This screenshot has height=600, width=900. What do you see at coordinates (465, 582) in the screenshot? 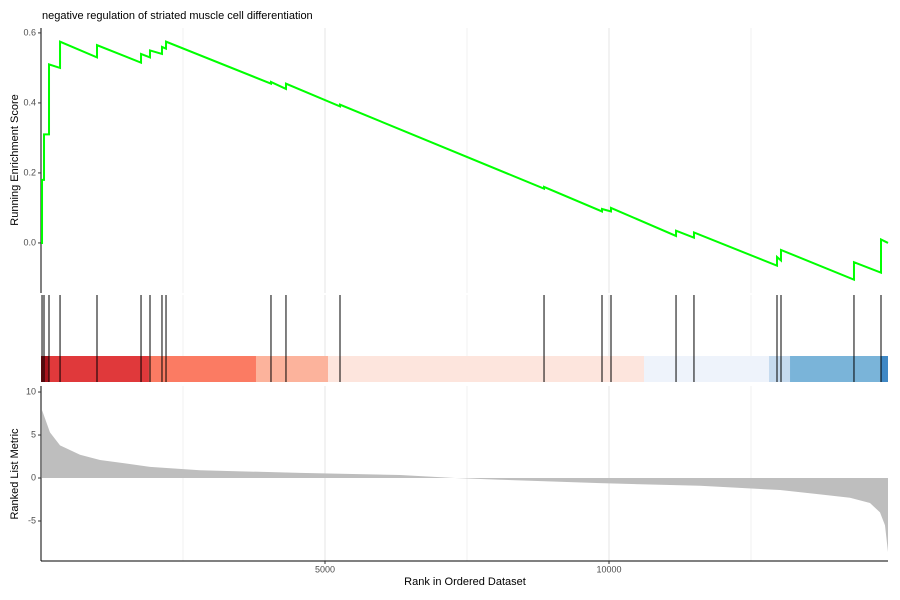
I see `x-axis-title: Rank in Ordered Dataset` at bounding box center [465, 582].